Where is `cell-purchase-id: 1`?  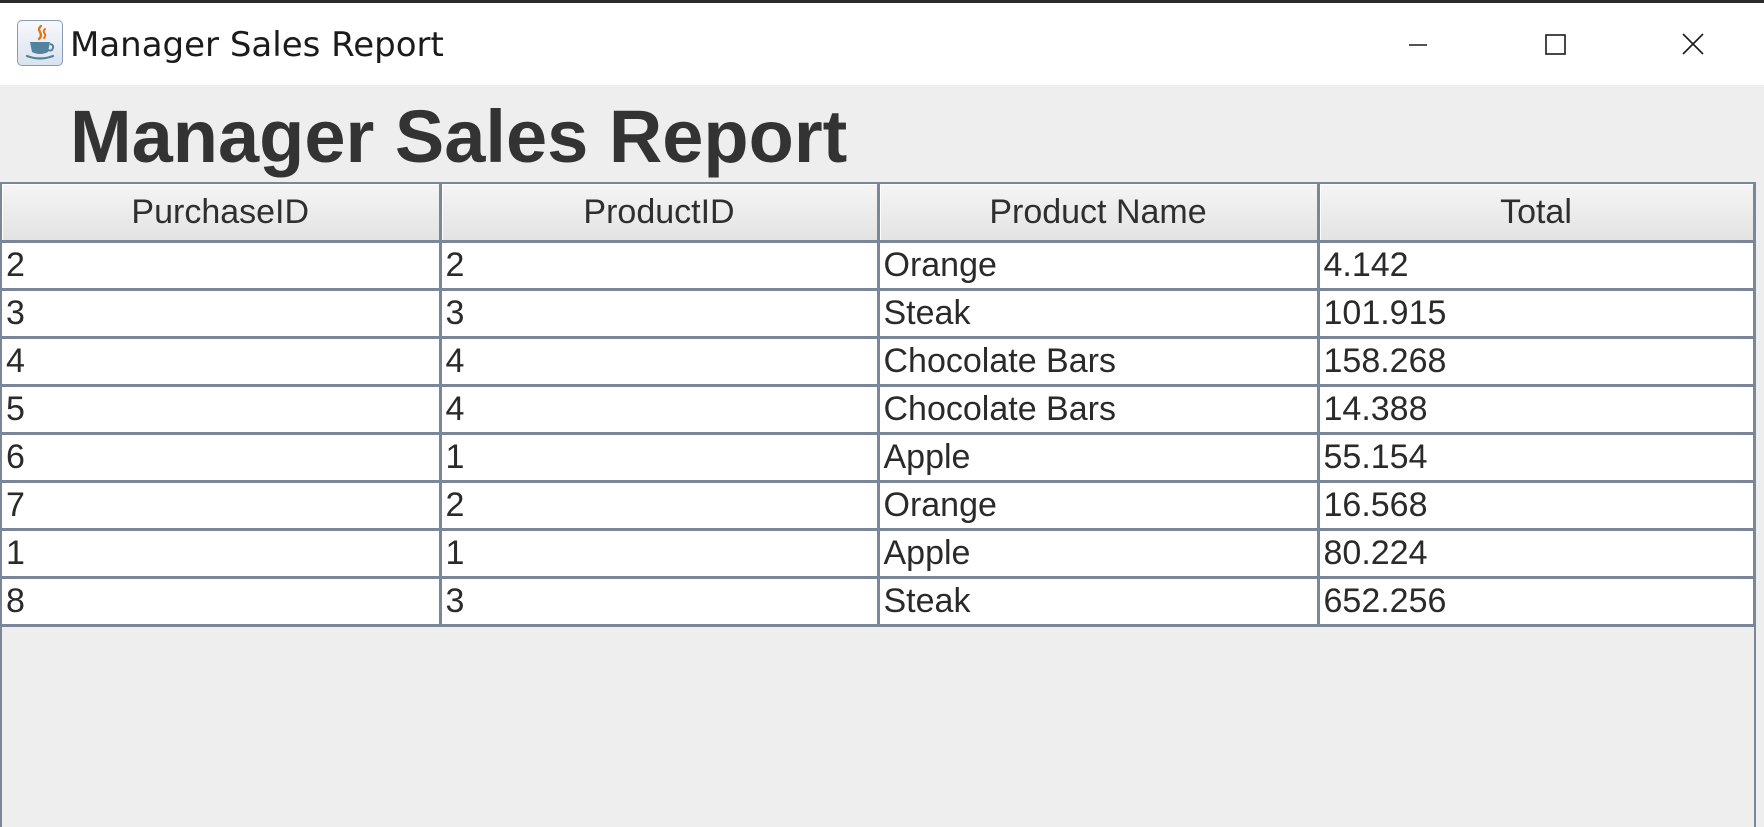
cell-purchase-id: 1 is located at coordinates (222, 554).